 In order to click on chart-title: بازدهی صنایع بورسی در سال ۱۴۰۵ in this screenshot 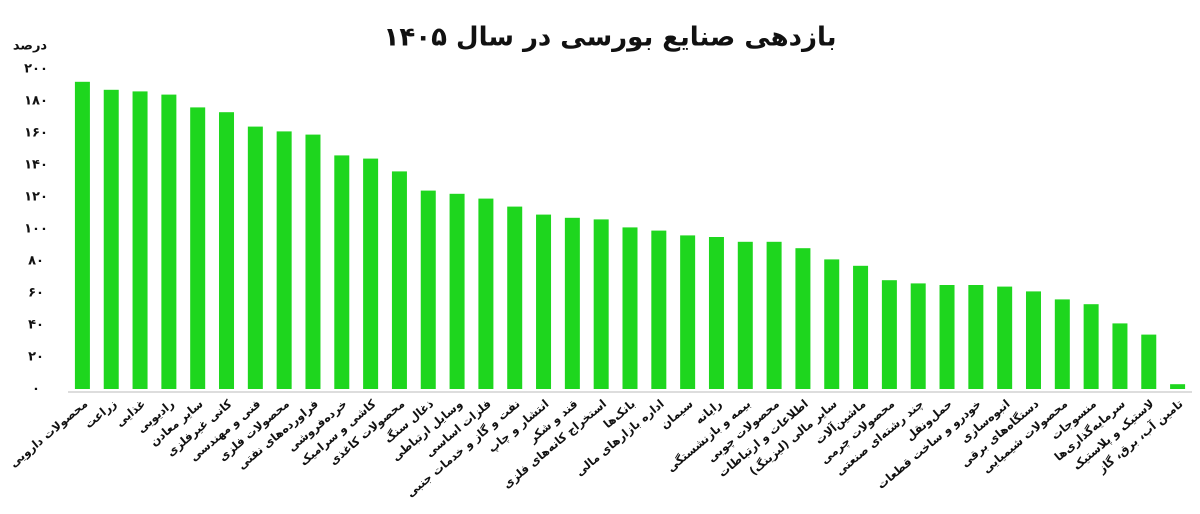, I will do `click(609, 38)`.